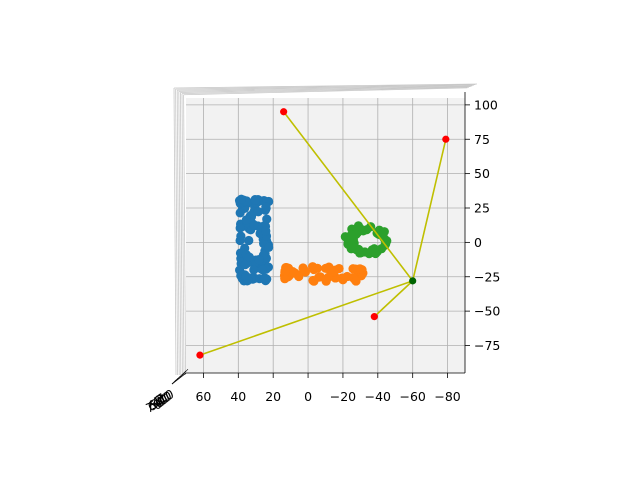 The width and height of the screenshot is (640, 485). What do you see at coordinates (238, 396) in the screenshot?
I see `x-tick-label: 40` at bounding box center [238, 396].